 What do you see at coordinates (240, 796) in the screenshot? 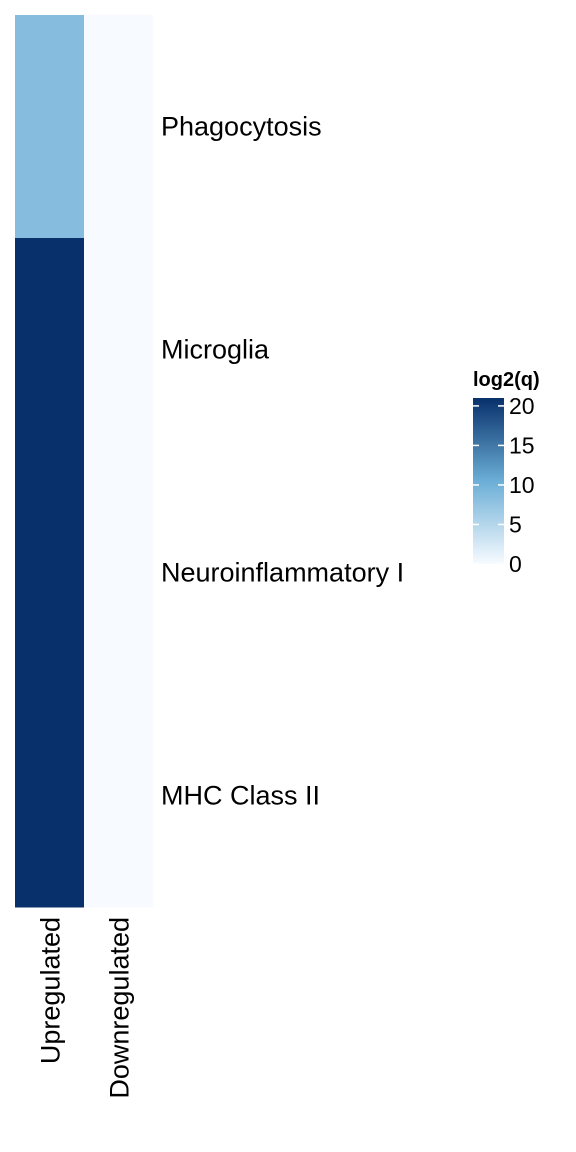
I see `row-label: MHC Class II` at bounding box center [240, 796].